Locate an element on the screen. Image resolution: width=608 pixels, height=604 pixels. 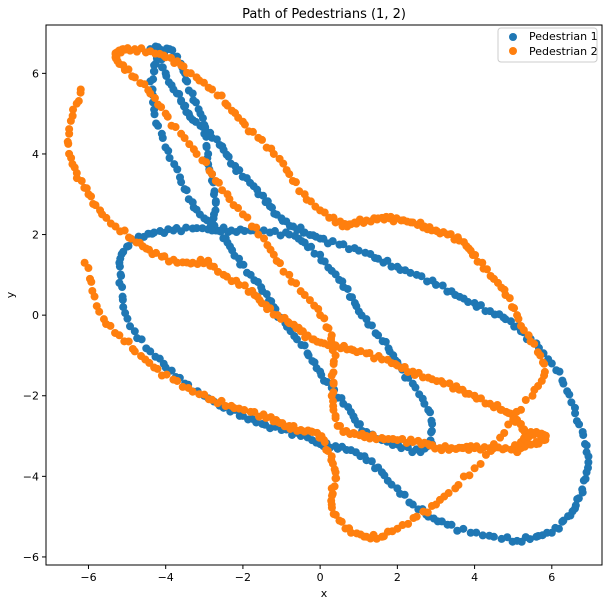
x-tick-label: 2 is located at coordinates (397, 577).